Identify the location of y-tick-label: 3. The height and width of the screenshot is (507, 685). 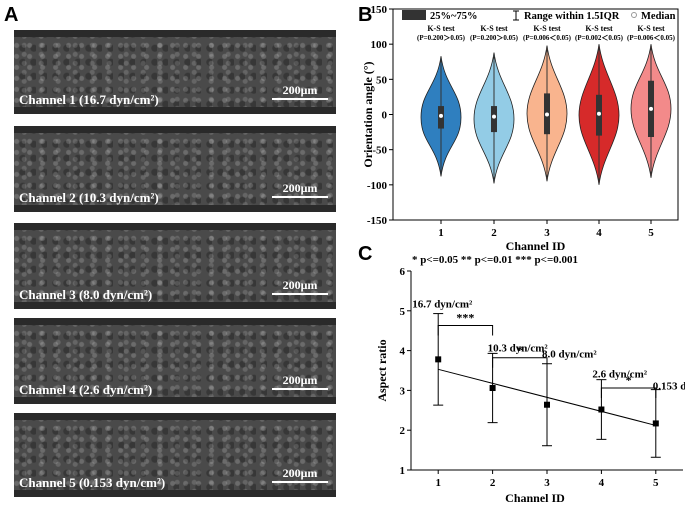
(403, 391).